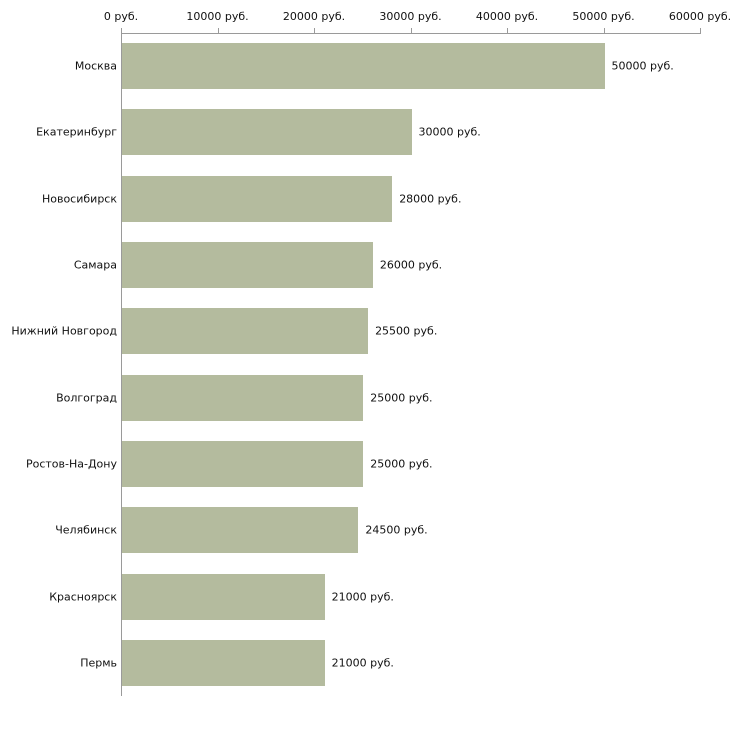  What do you see at coordinates (223, 662) in the screenshot?
I see `bar-Пермь` at bounding box center [223, 662].